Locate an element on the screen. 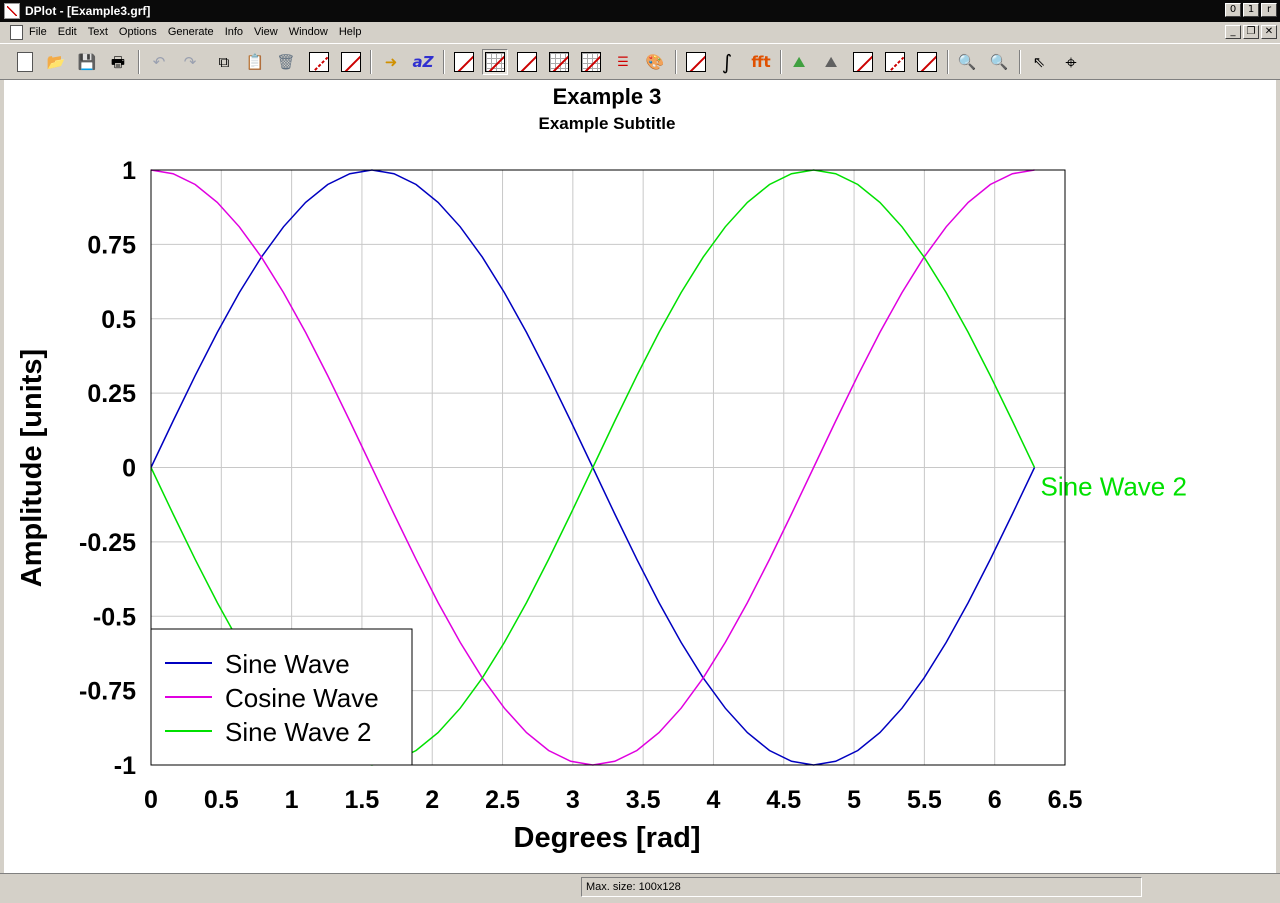 This screenshot has height=903, width=1280. open-folder-icon: 📂 is located at coordinates (56, 61).